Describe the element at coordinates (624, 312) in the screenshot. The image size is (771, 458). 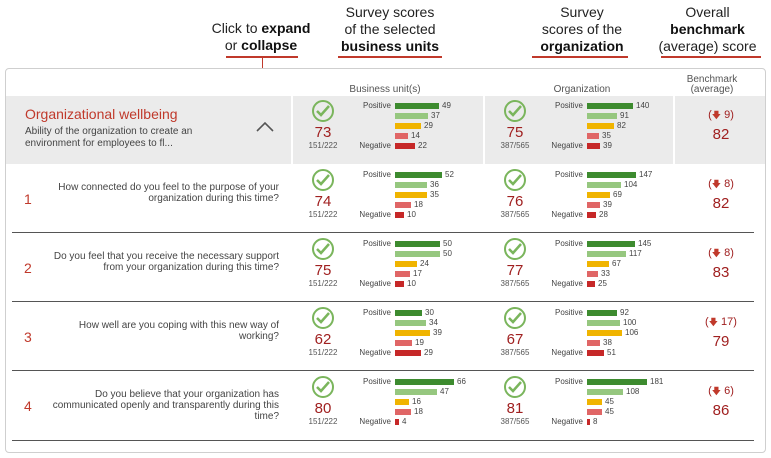
I see `bar-value: 92` at that location.